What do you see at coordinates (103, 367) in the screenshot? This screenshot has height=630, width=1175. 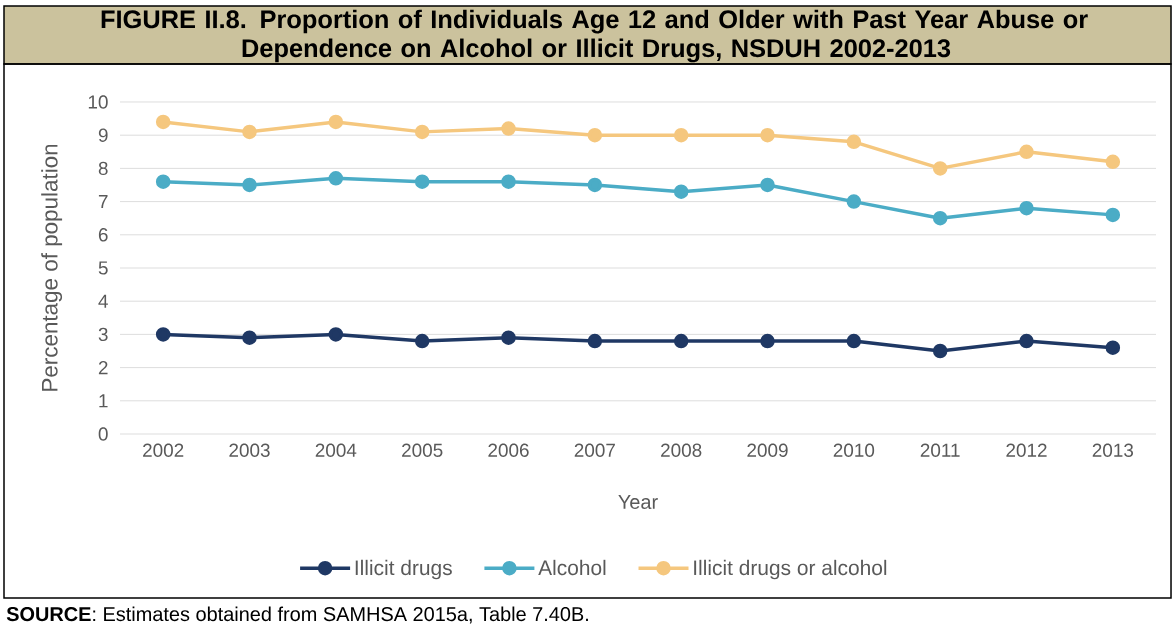 I see `y-tick-label: 2` at bounding box center [103, 367].